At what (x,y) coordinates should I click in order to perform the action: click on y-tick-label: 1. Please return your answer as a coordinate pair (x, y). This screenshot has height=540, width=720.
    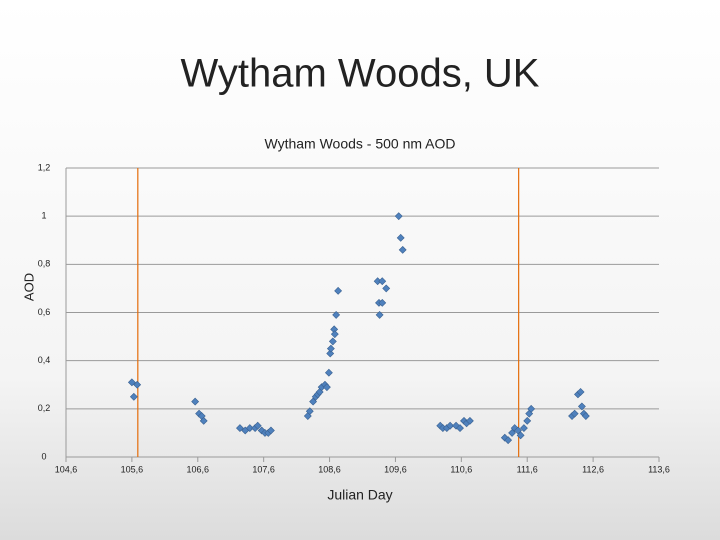
    Looking at the image, I should click on (43, 216).